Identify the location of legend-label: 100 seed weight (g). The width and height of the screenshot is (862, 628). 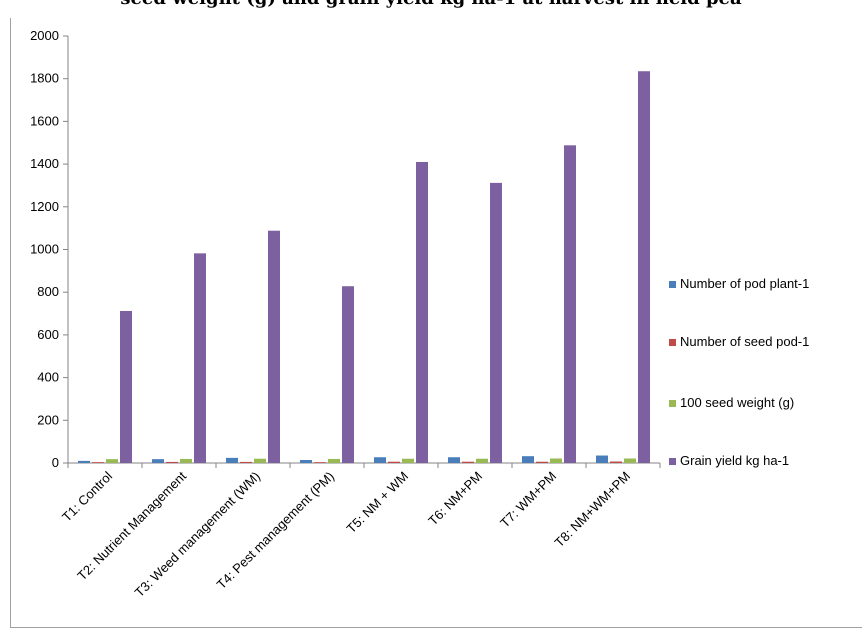
(737, 402).